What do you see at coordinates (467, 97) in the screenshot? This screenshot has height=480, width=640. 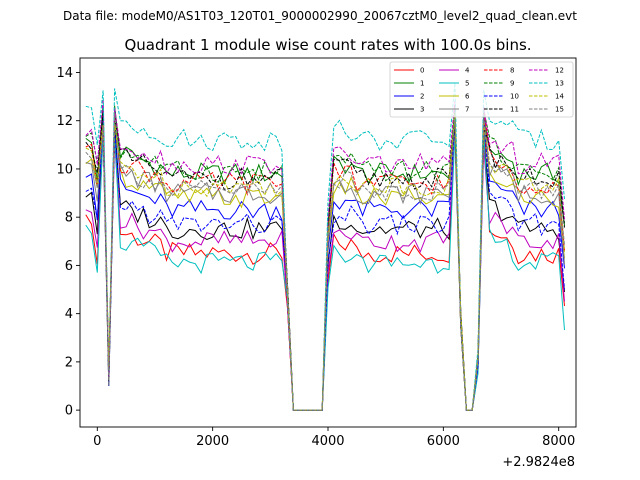 I see `legend-label-6: 6` at bounding box center [467, 97].